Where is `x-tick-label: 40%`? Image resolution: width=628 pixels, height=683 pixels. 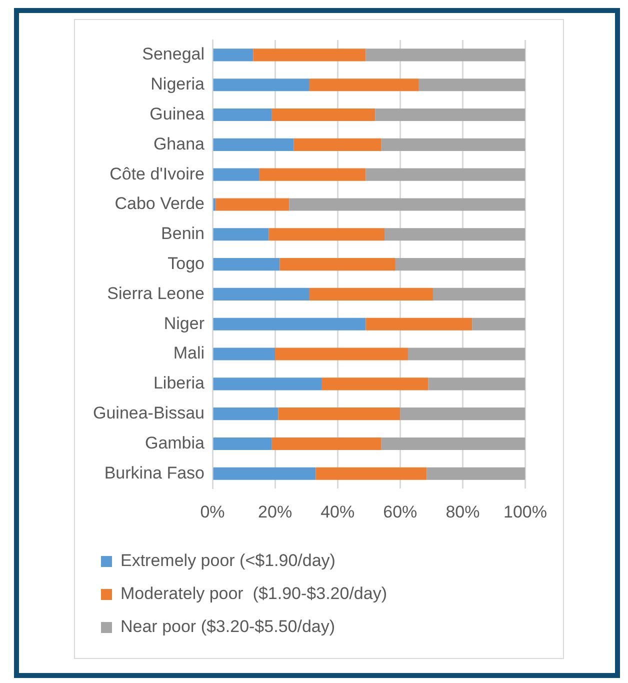 x-tick-label: 40% is located at coordinates (337, 512).